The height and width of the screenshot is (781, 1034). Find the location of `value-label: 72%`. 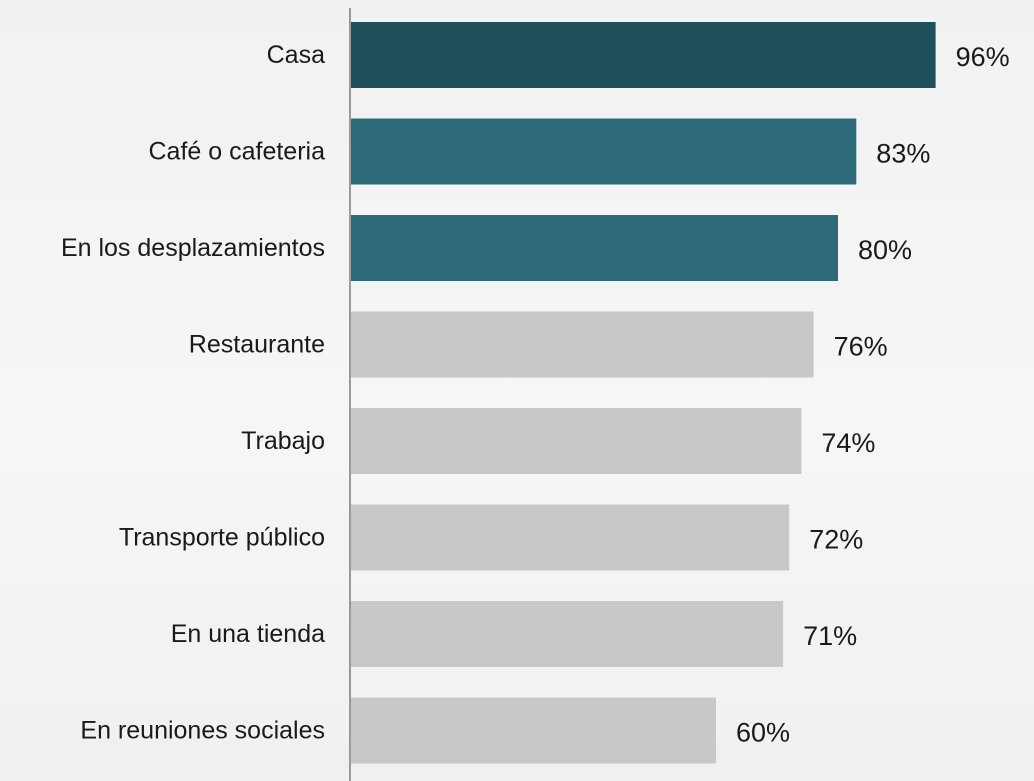

value-label: 72% is located at coordinates (836, 540).